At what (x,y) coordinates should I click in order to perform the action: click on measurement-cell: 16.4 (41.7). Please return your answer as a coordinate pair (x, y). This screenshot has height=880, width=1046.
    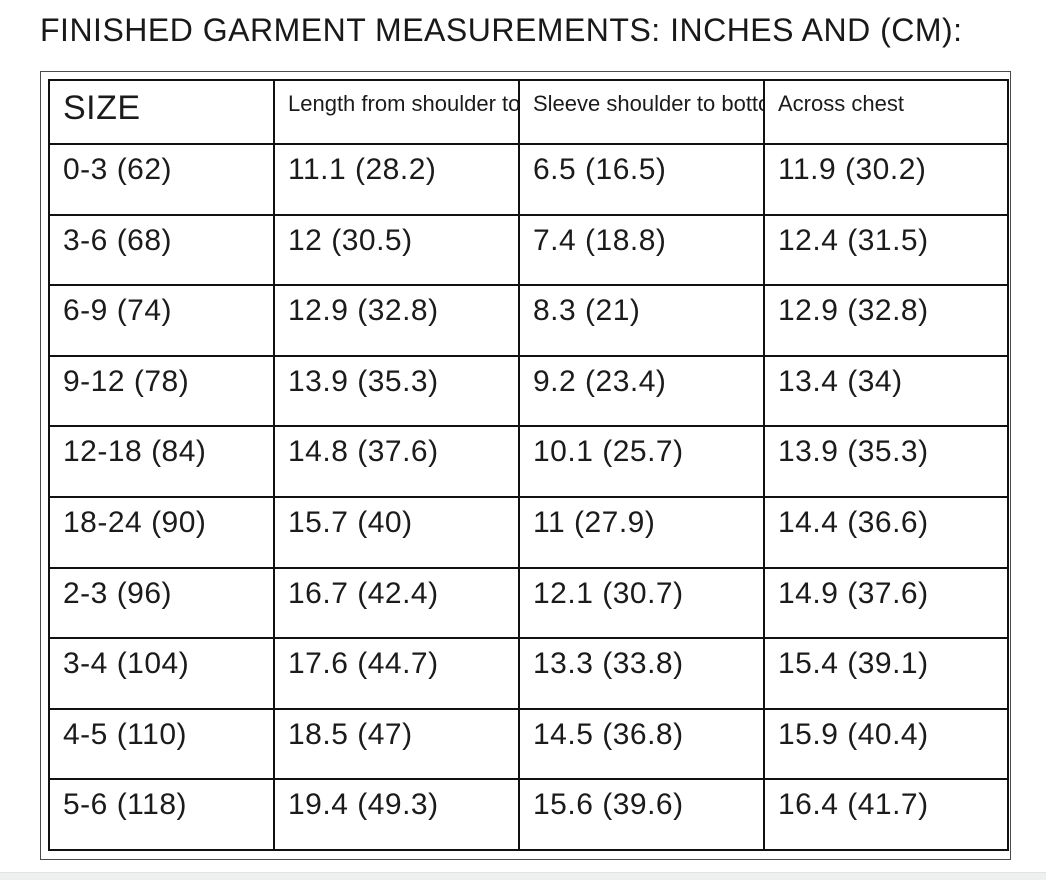
    Looking at the image, I should click on (886, 814).